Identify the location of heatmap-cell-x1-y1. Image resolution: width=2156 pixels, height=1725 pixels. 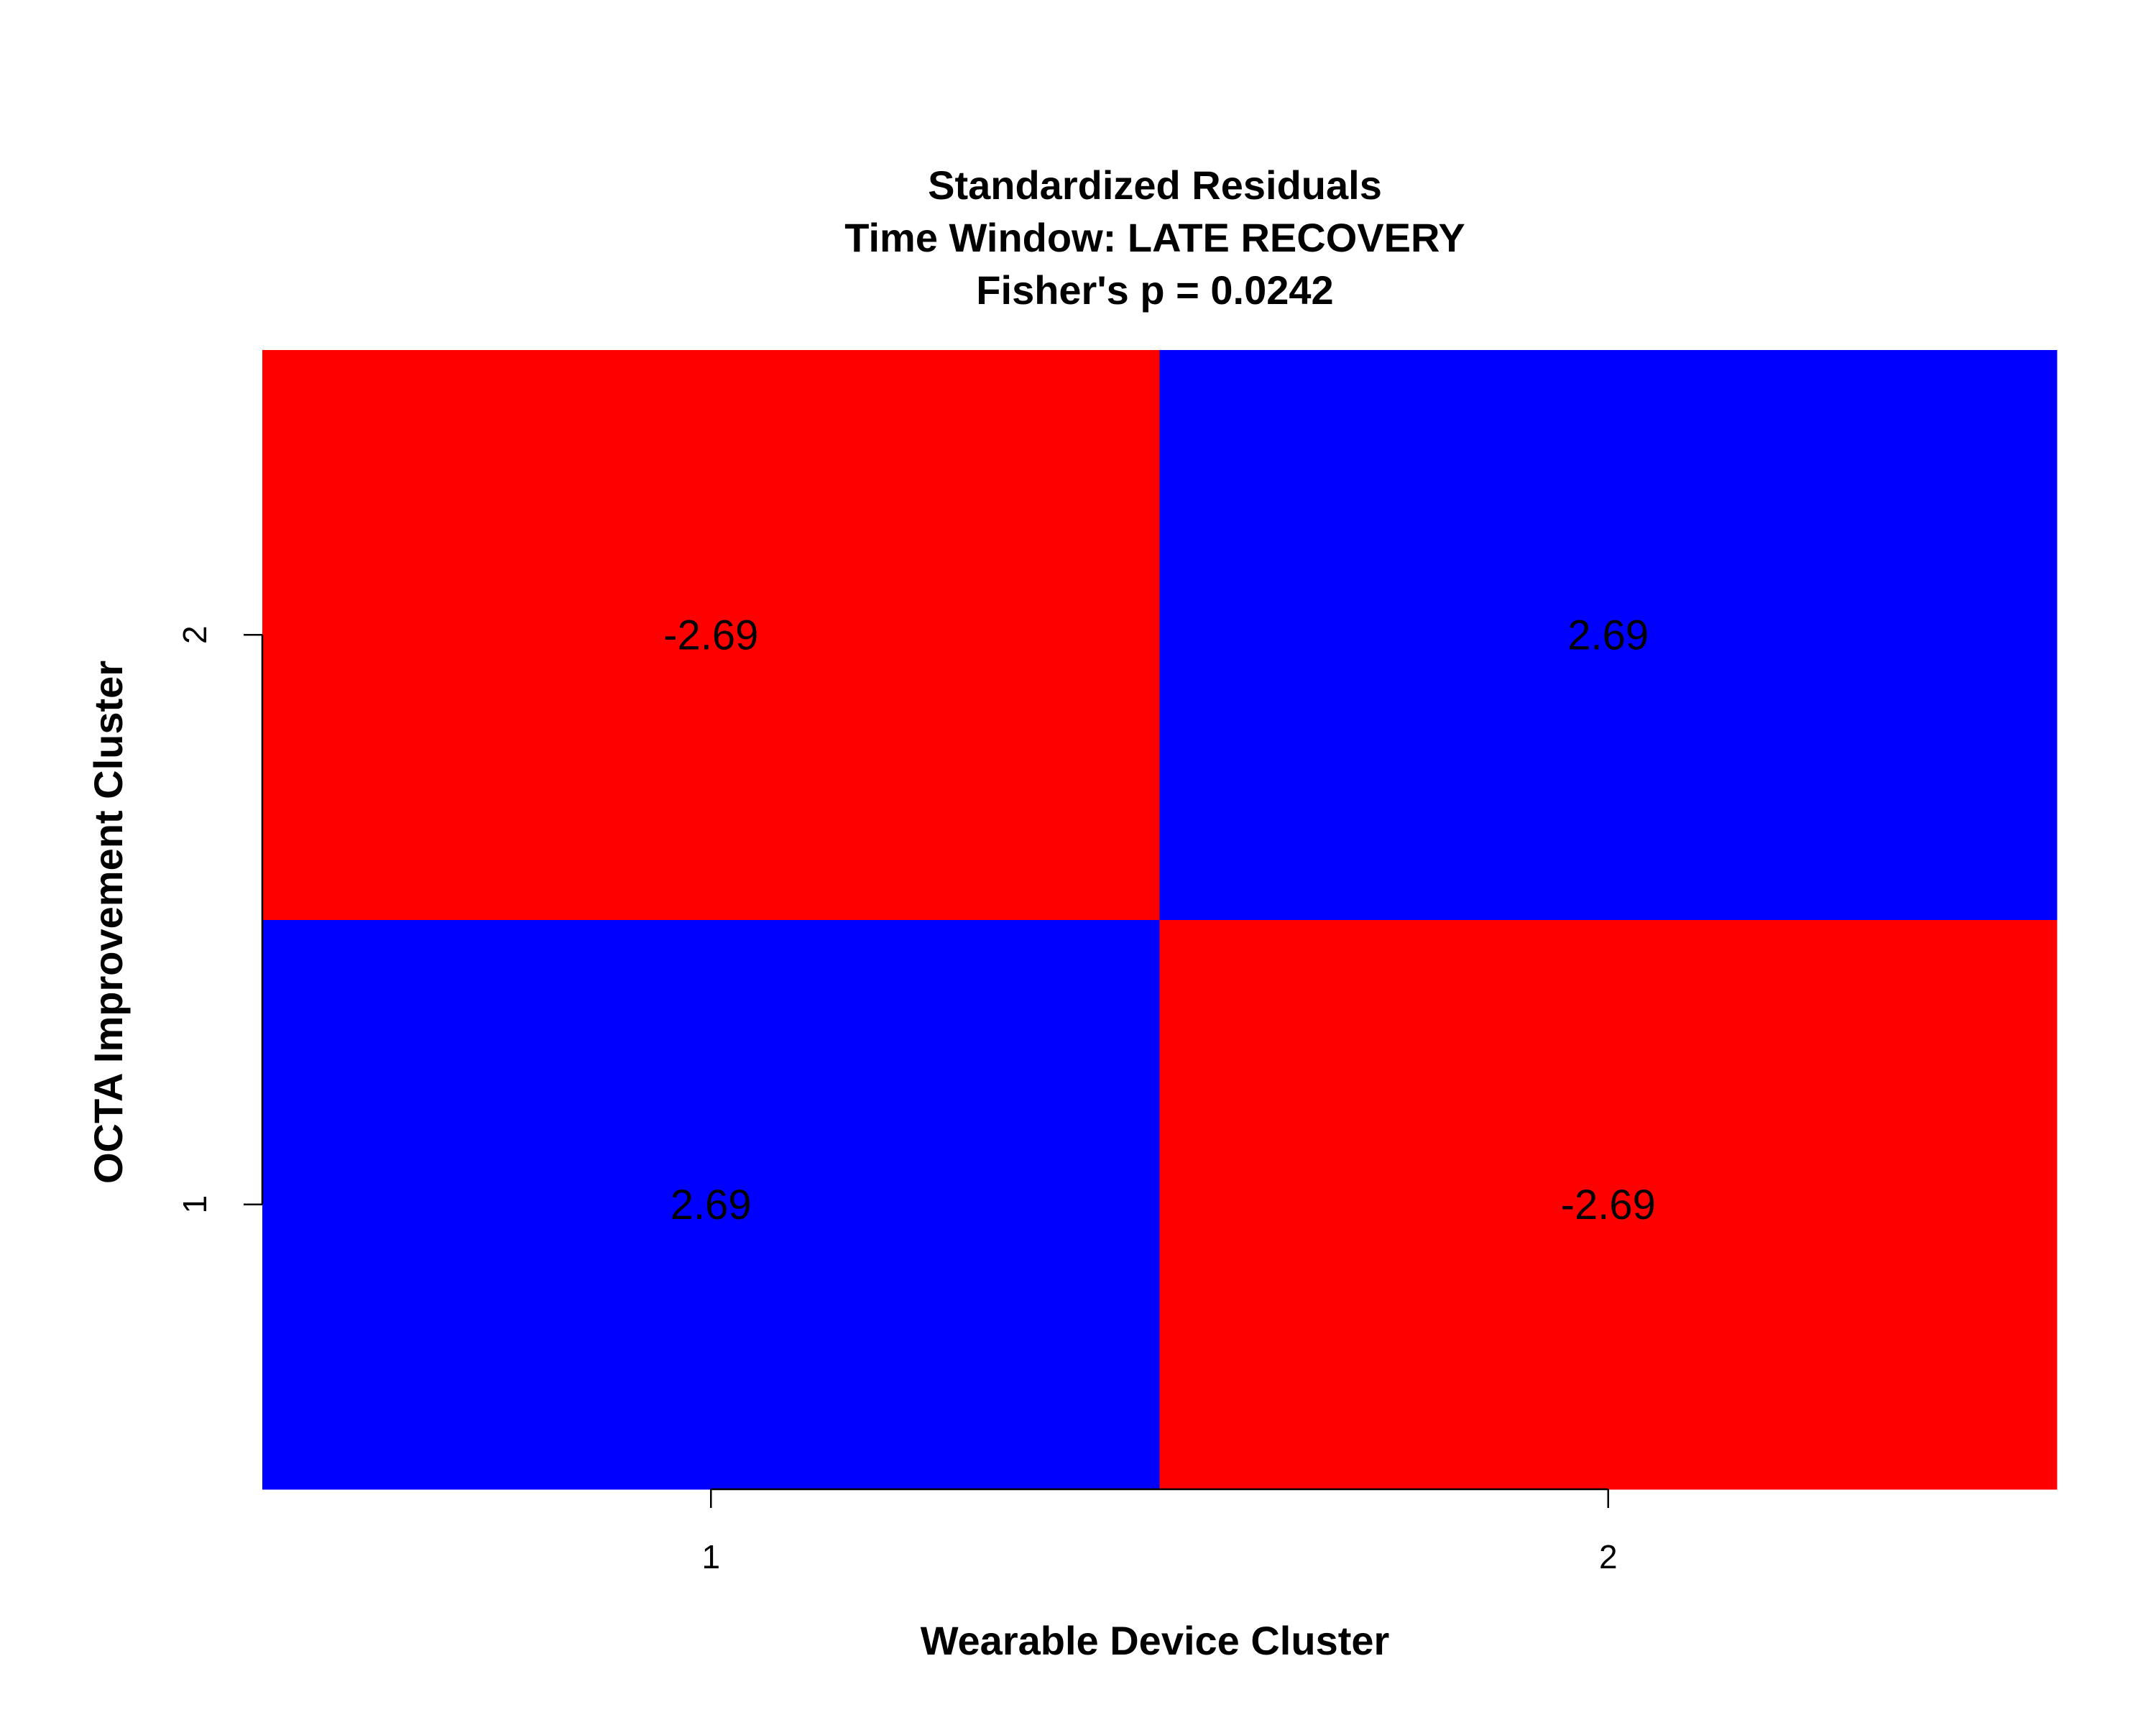
(711, 1204).